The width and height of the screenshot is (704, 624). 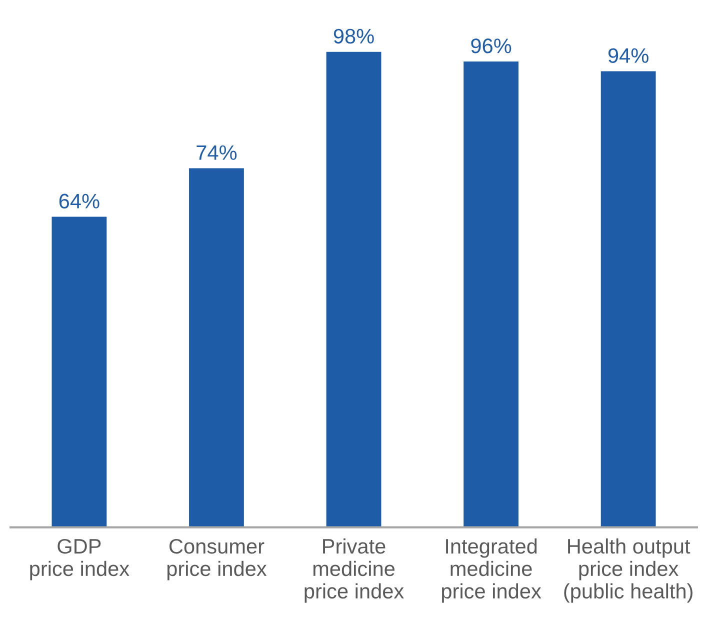 What do you see at coordinates (628, 55) in the screenshot?
I see `data-label: 94%` at bounding box center [628, 55].